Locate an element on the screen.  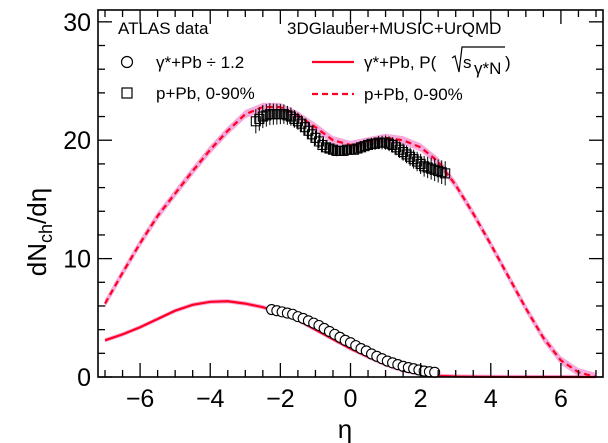
x-tick-label: 6 is located at coordinates (561, 399).